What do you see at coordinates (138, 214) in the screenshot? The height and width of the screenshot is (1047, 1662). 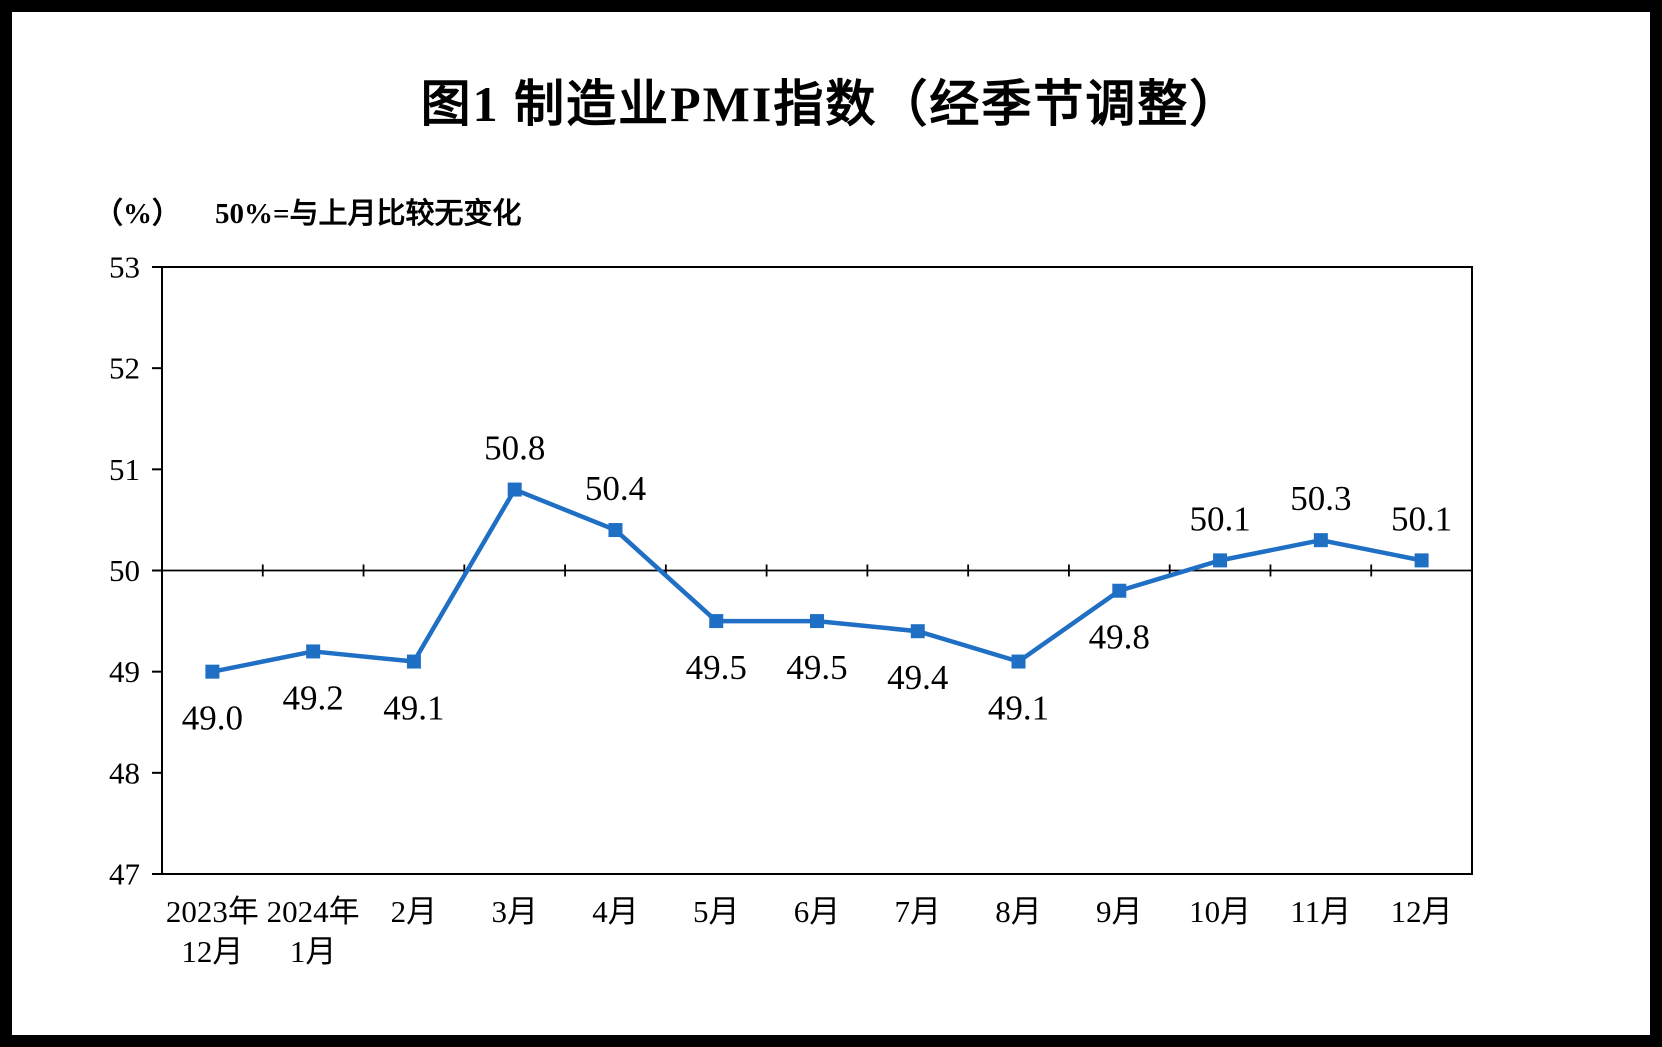 I see `y-axis-unit-label: （%）` at bounding box center [138, 214].